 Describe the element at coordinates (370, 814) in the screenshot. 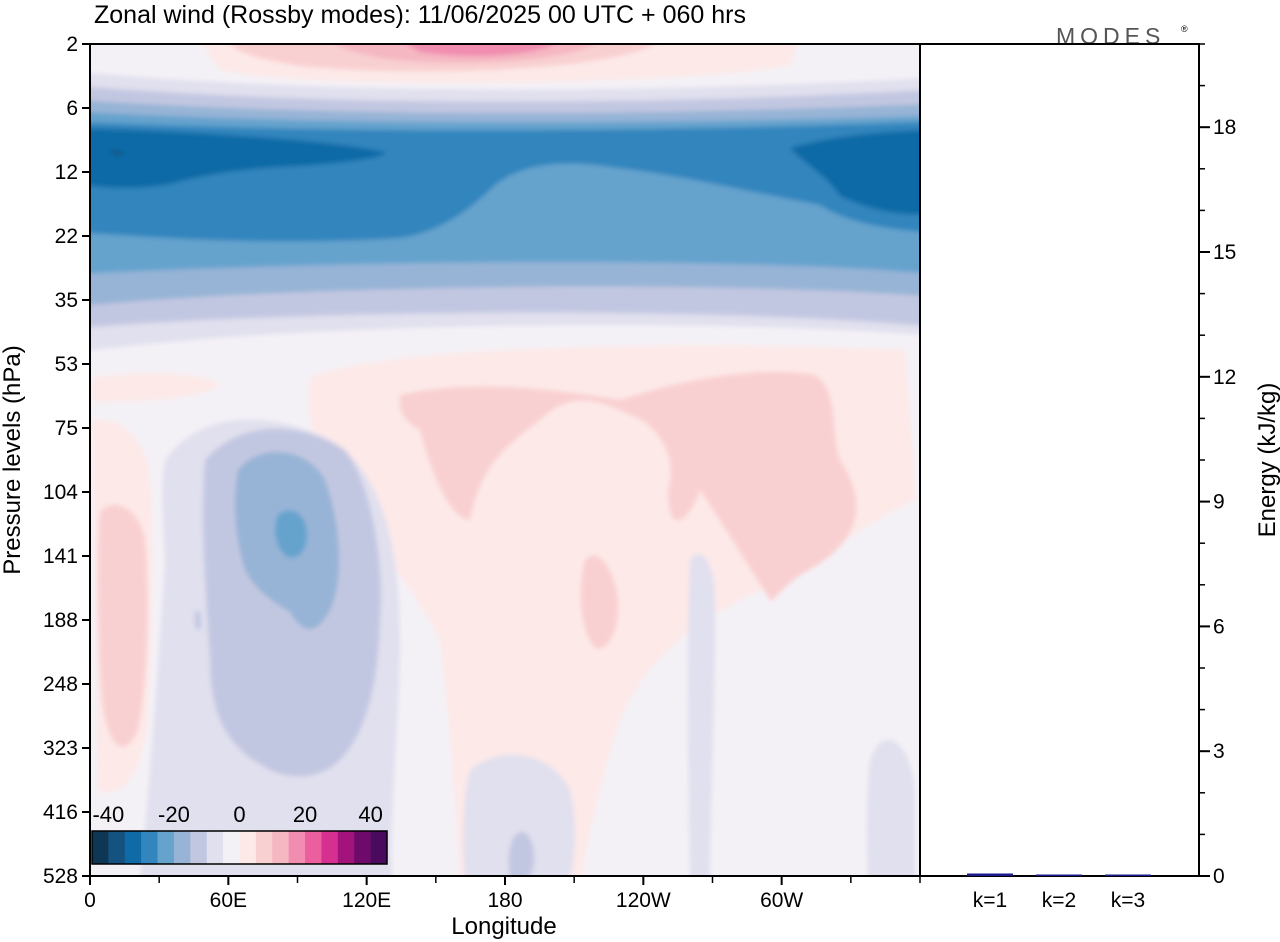

I see `colorbar-tick-label: 40` at that location.